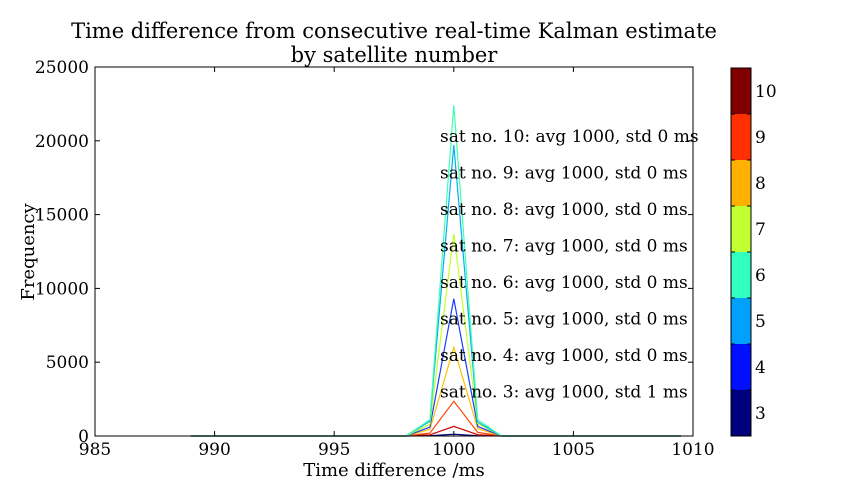 This screenshot has width=864, height=504. Describe the element at coordinates (692, 450) in the screenshot. I see `x-tick-label: 1010` at that location.